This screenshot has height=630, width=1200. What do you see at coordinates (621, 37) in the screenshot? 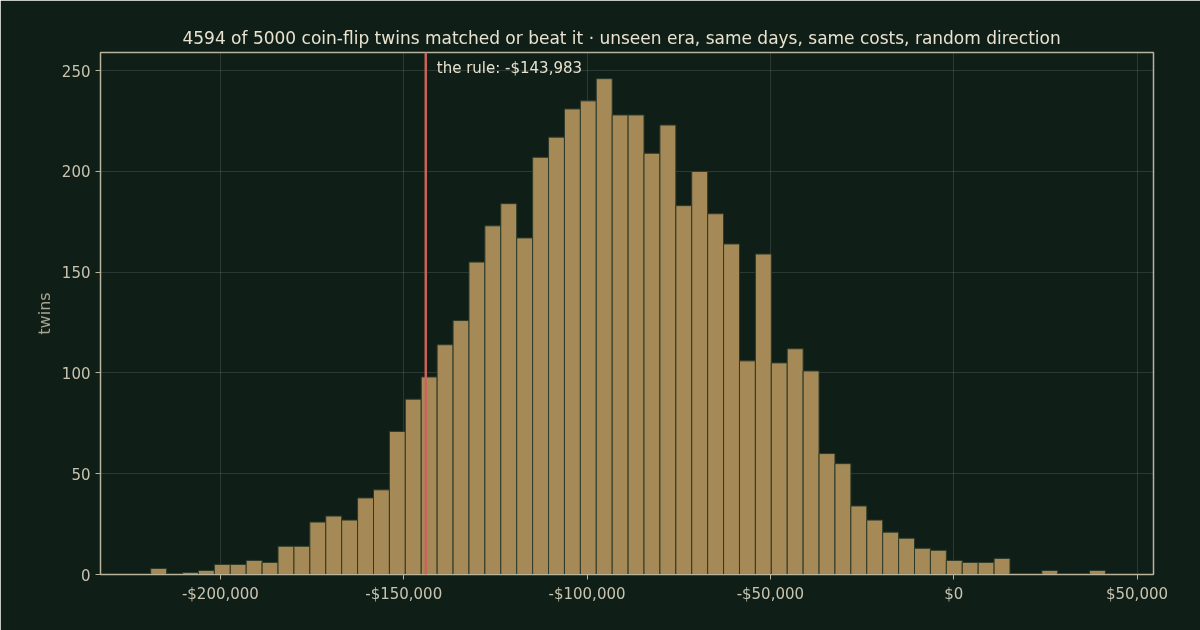
I see `chart-title: 4594 of 5000 coin-flip twins matched or beat it · unseen era, same days, same costs, random direction` at bounding box center [621, 37].